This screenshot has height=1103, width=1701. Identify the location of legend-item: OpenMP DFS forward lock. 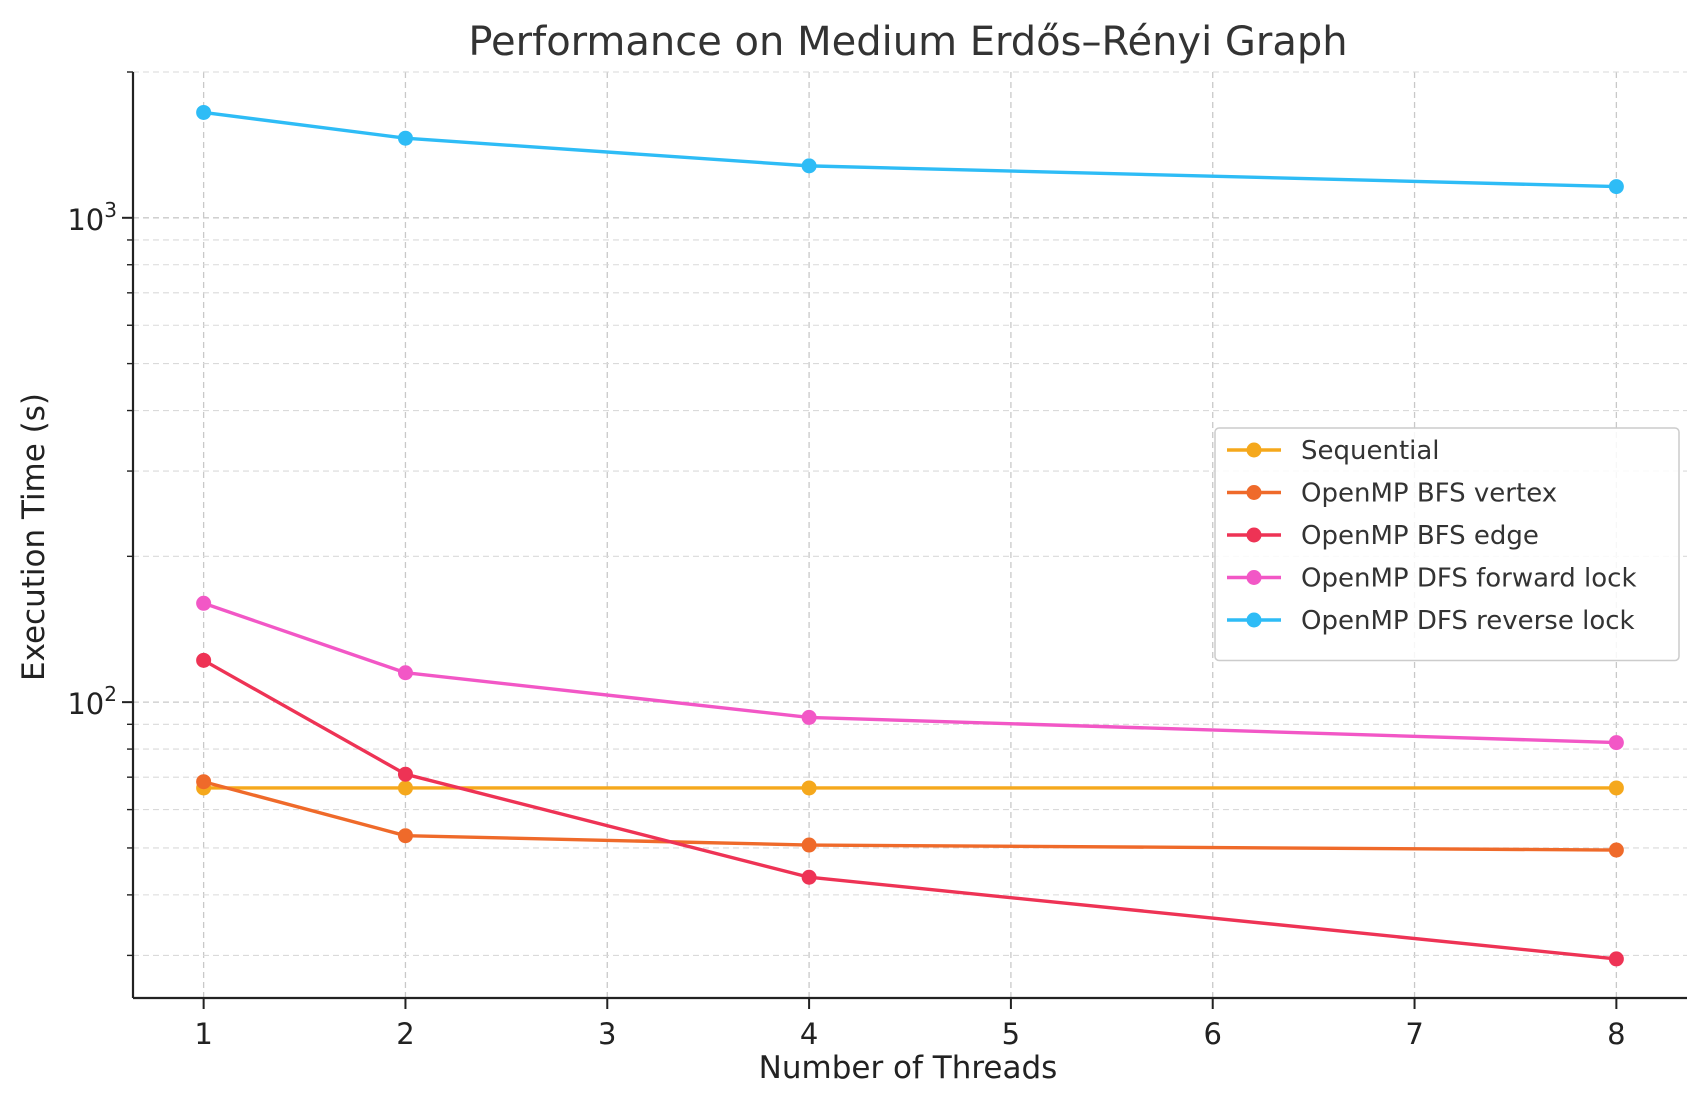
(1432, 579).